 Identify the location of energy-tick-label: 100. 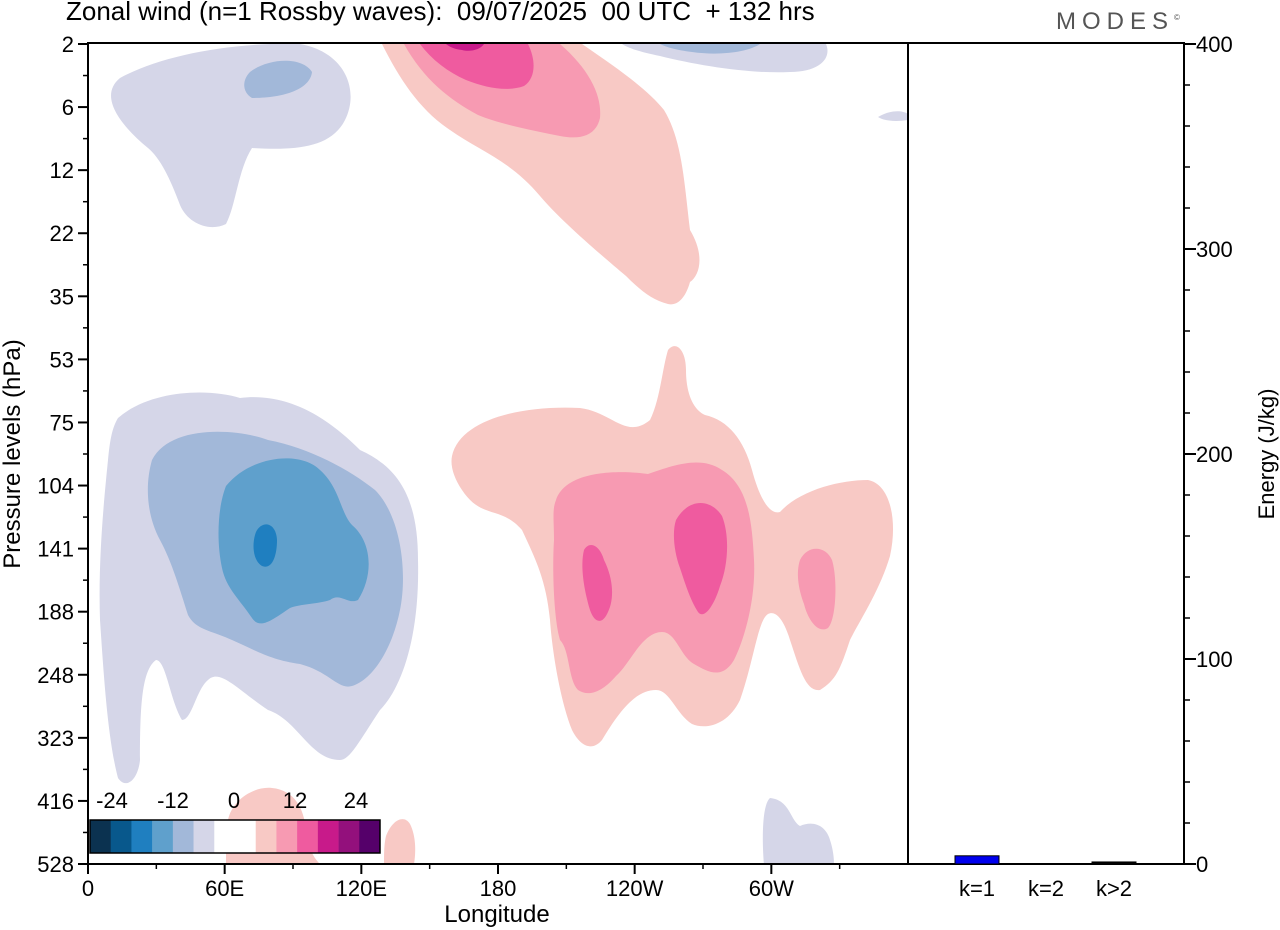
(1214, 659).